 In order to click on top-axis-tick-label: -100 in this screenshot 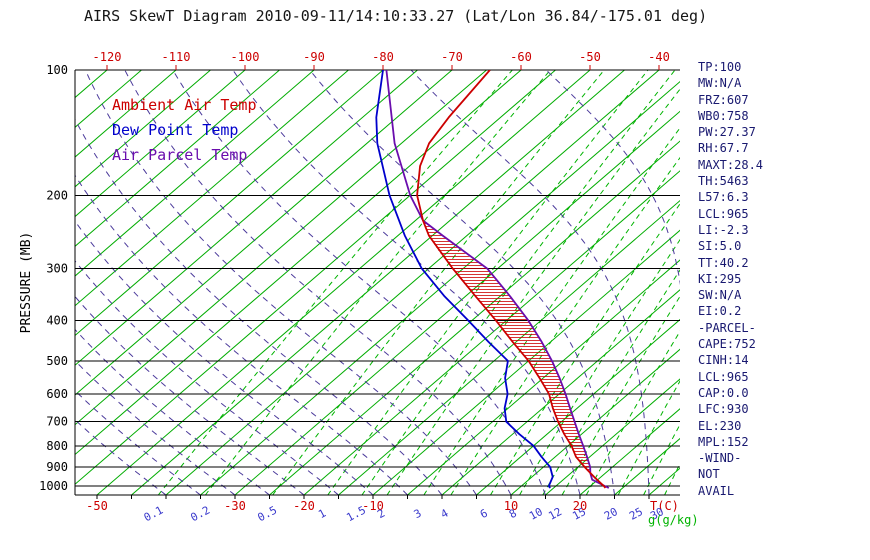, I will do `click(245, 57)`.